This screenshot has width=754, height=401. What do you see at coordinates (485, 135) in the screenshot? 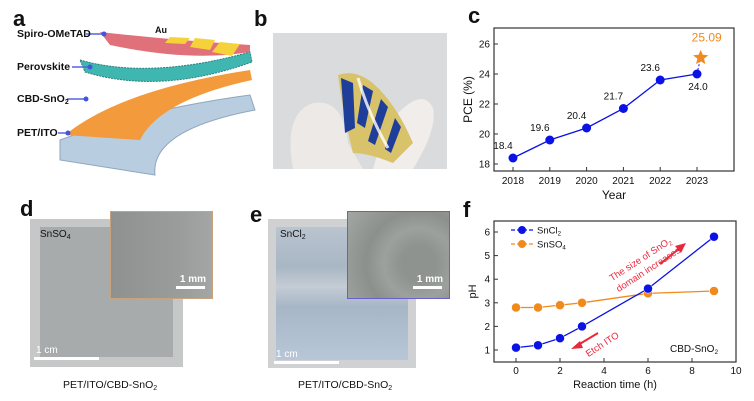
I see `y-tick-label: 20` at bounding box center [485, 135].